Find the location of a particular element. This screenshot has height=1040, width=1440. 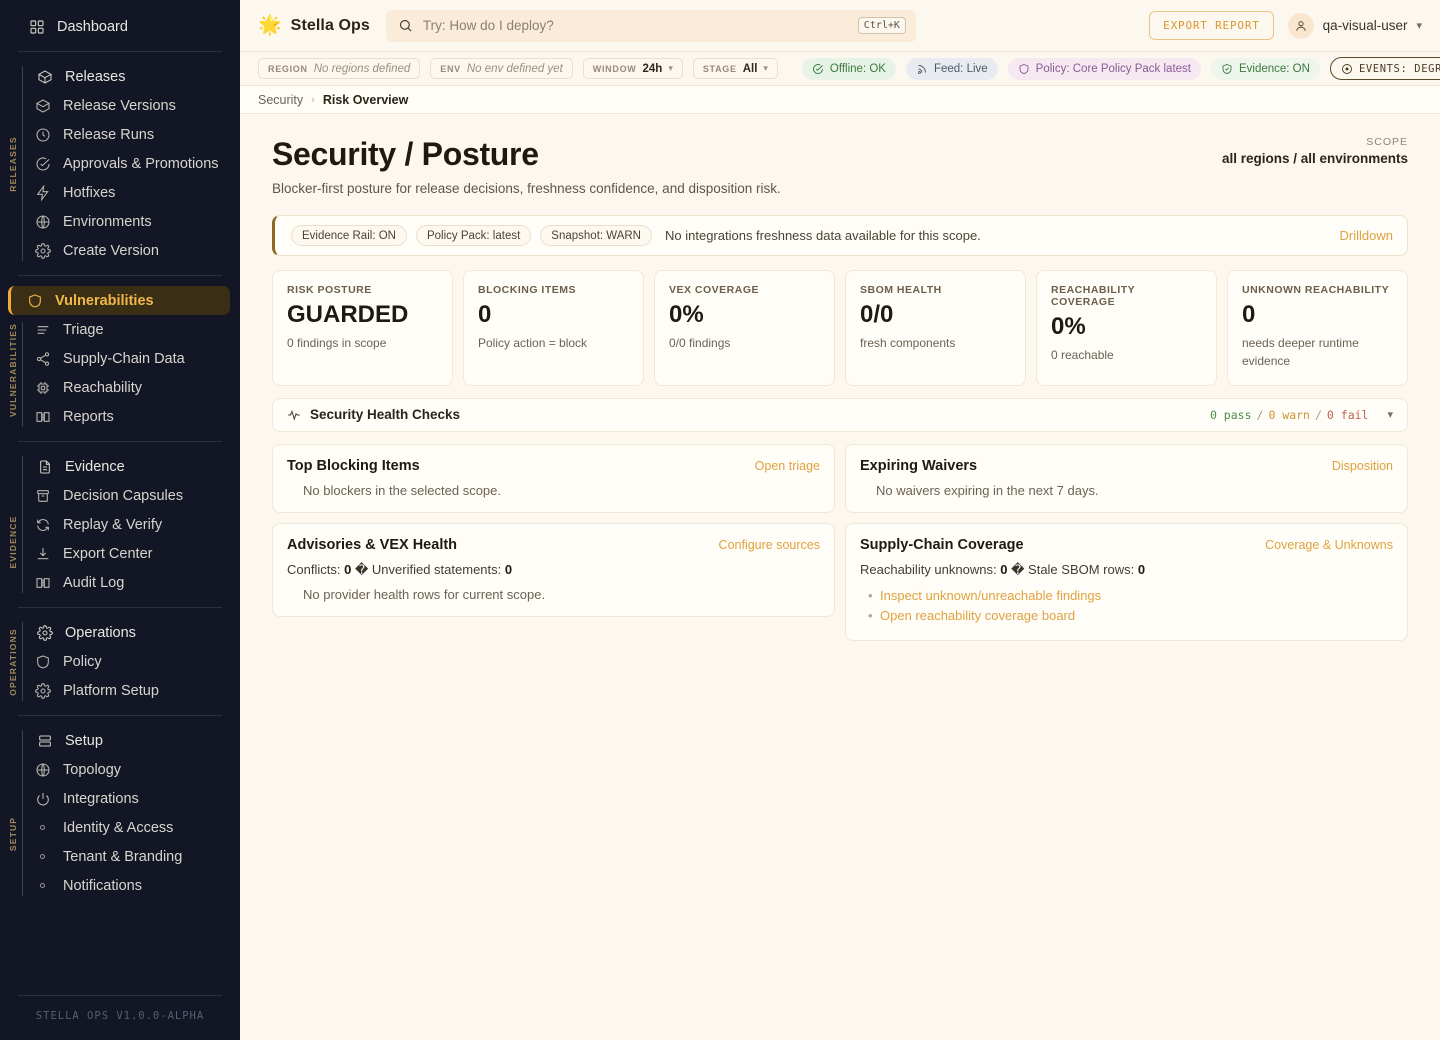

kpi-sub: needs deeper runtime evidence is located at coordinates (1300, 352).